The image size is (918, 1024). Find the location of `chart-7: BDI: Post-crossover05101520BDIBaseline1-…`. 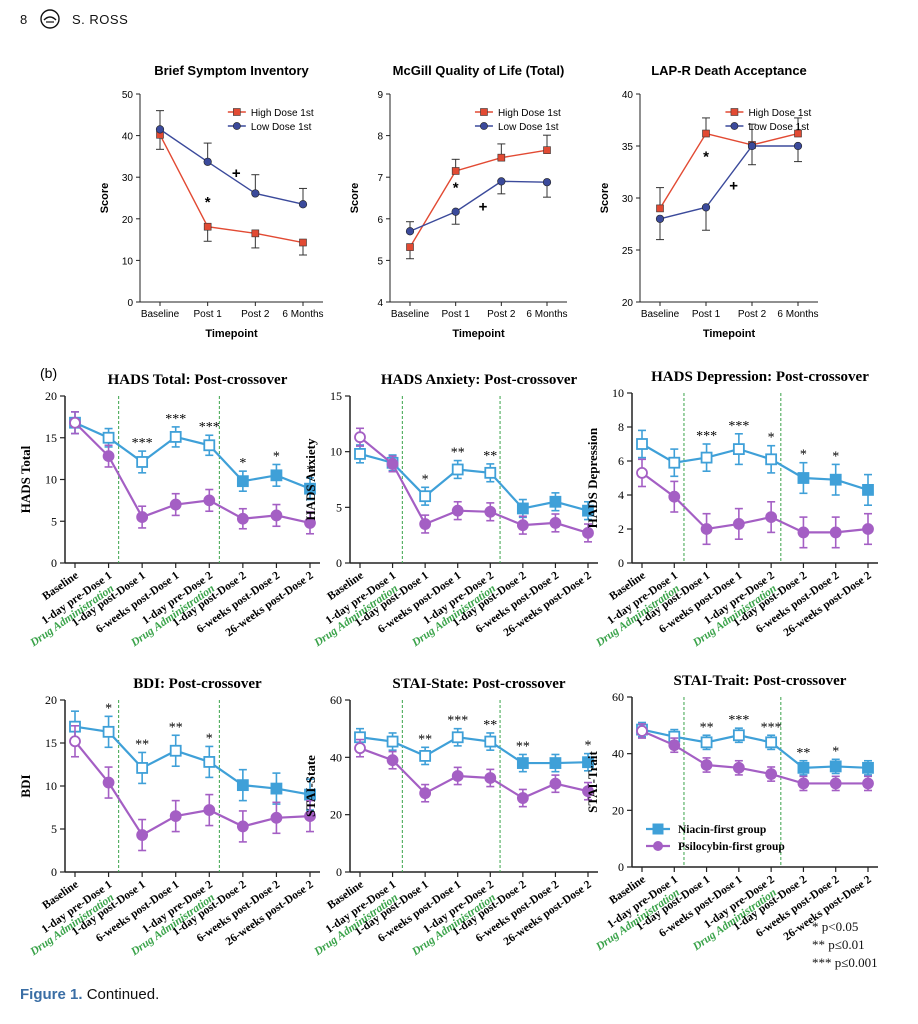

chart-7: BDI: Post-crossover05101520BDIBaseline1-… is located at coordinates (169, 817).